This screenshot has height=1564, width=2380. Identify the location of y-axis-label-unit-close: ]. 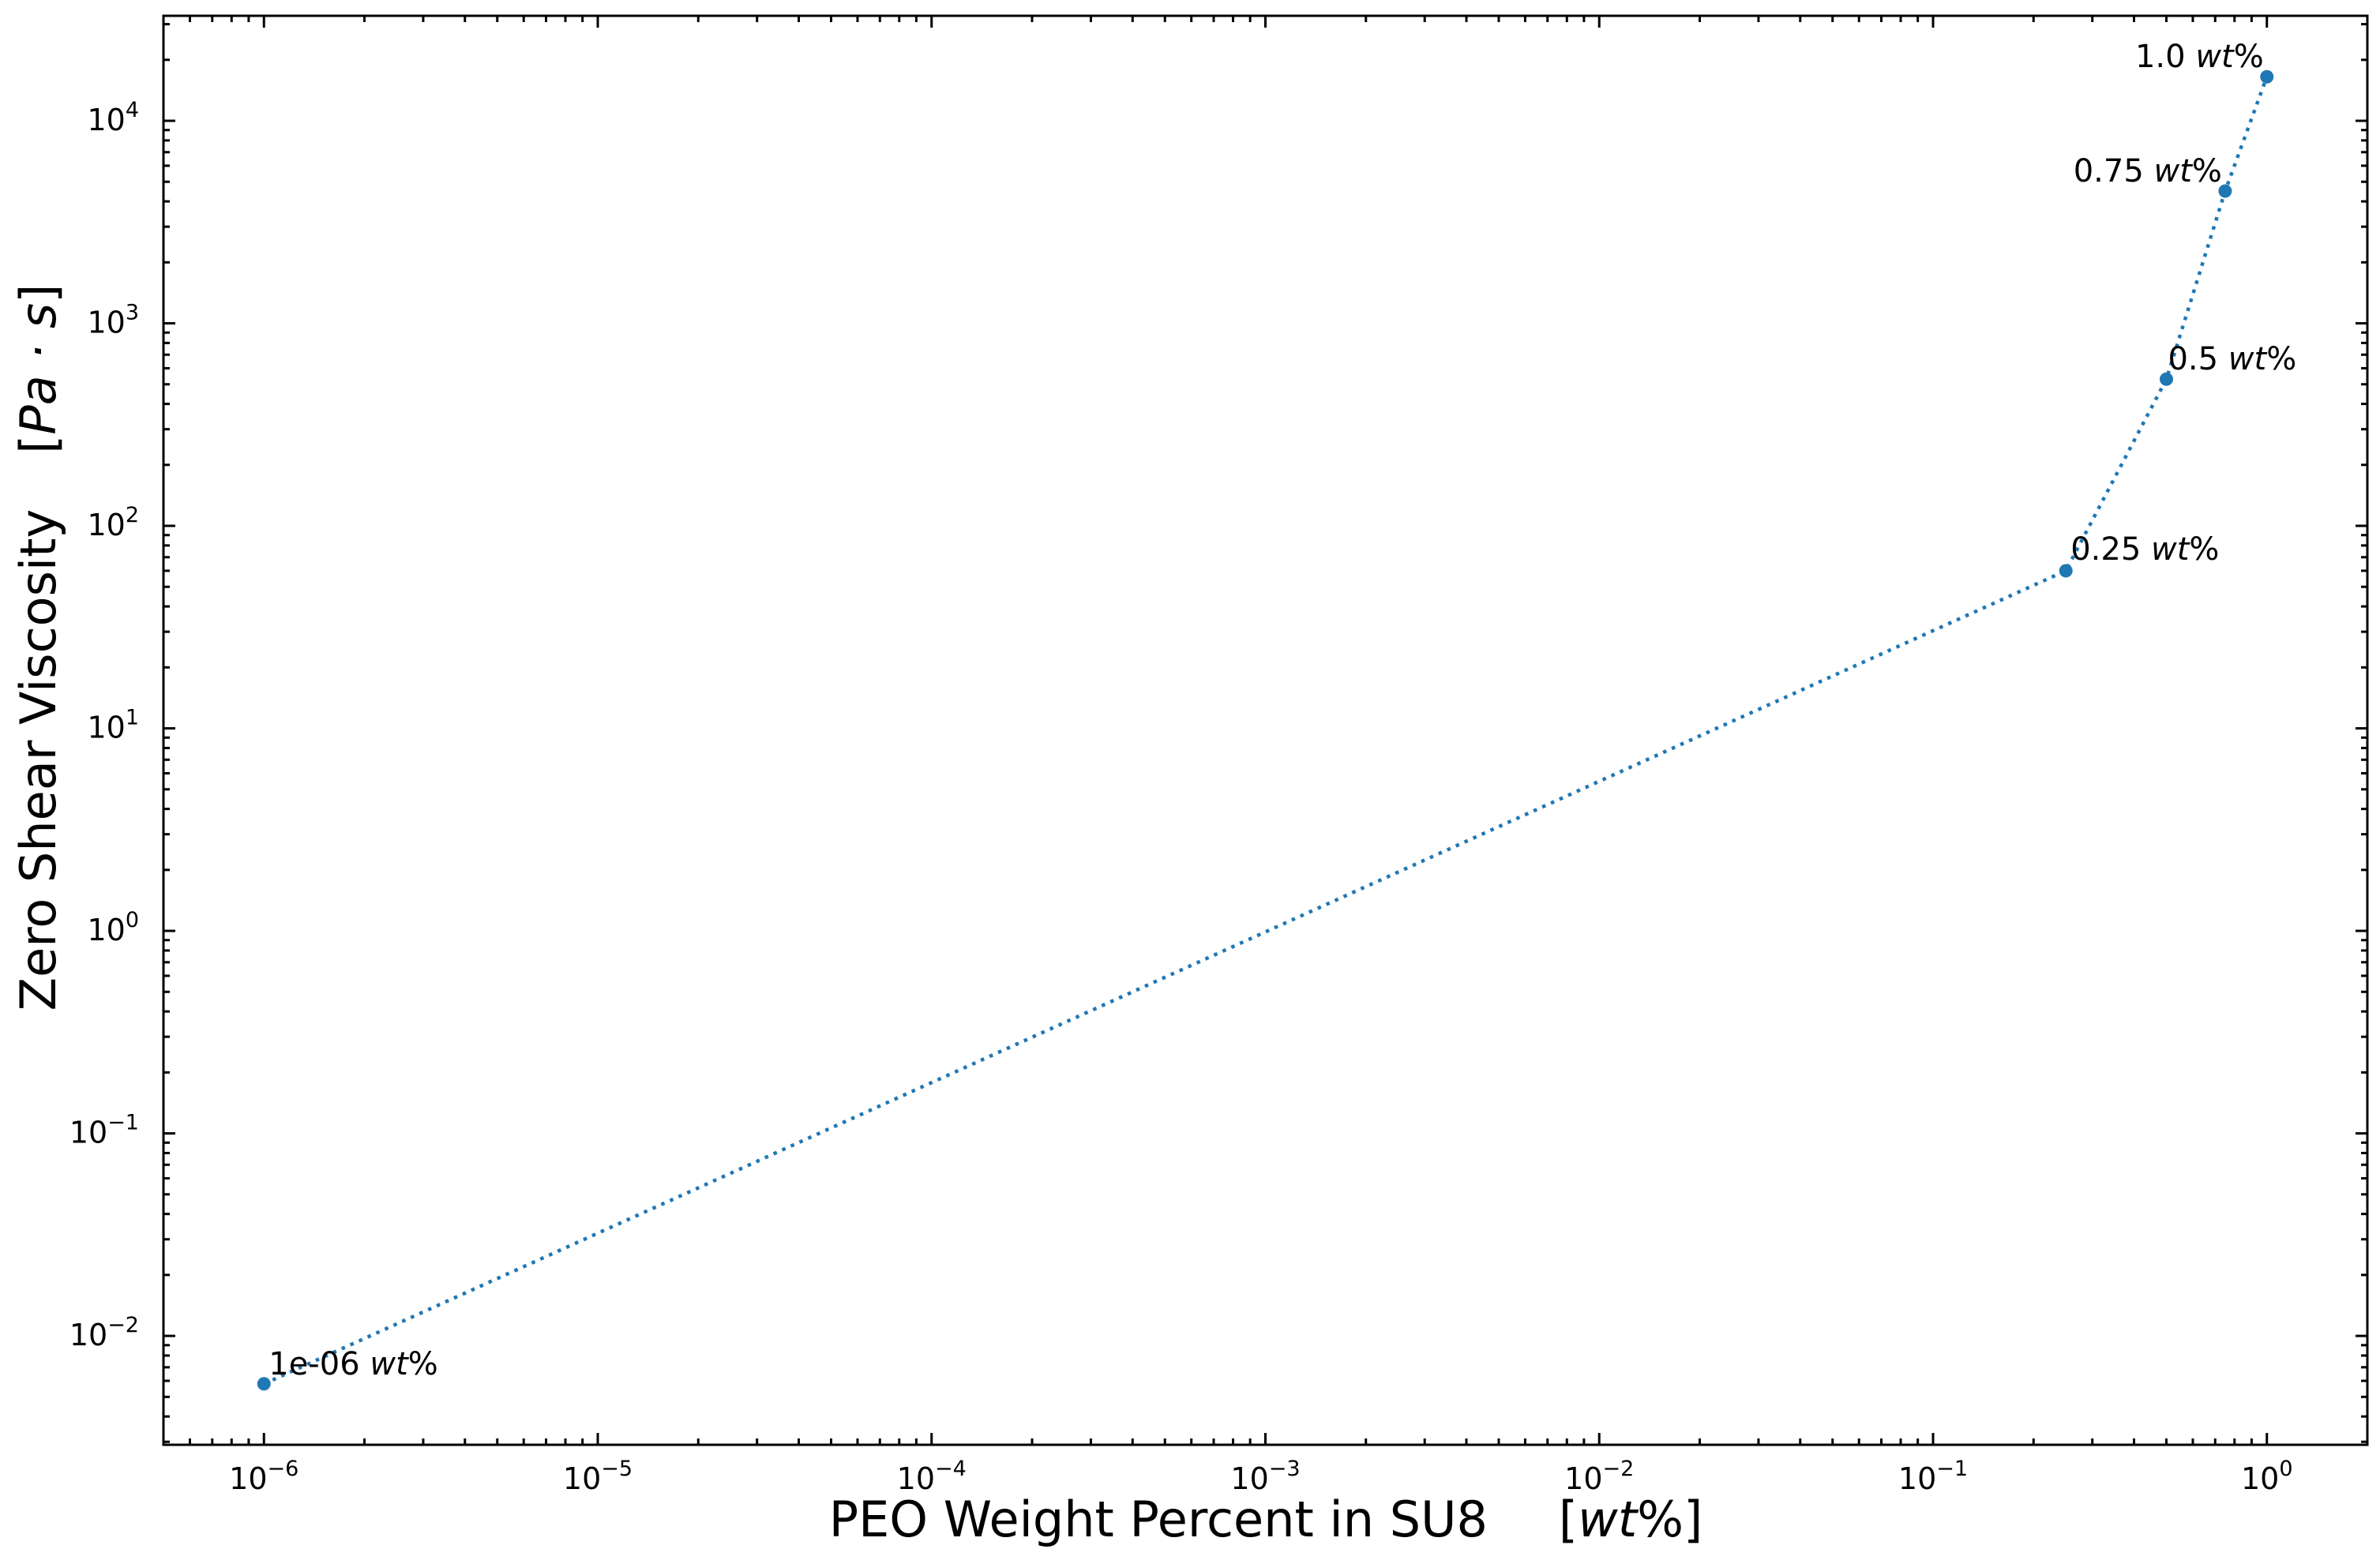
(38, 293).